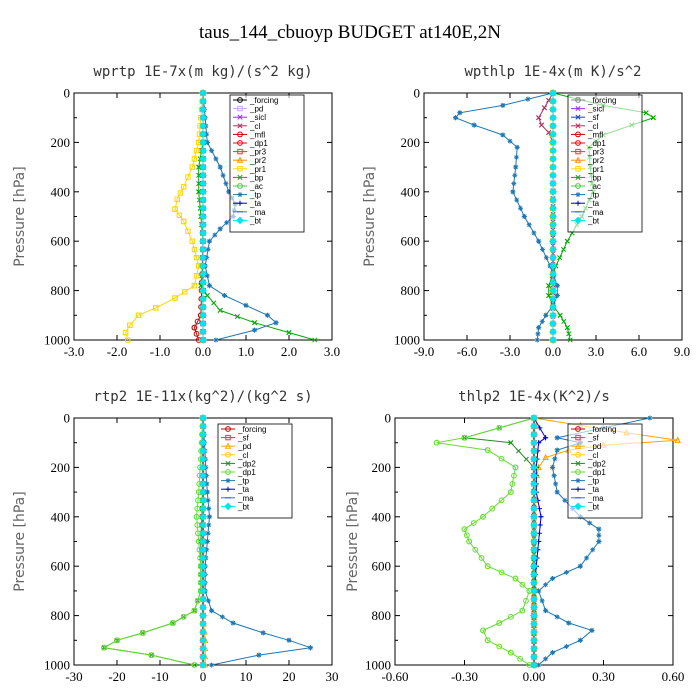  What do you see at coordinates (244, 446) in the screenshot?
I see `legend-entry: _pd` at bounding box center [244, 446].